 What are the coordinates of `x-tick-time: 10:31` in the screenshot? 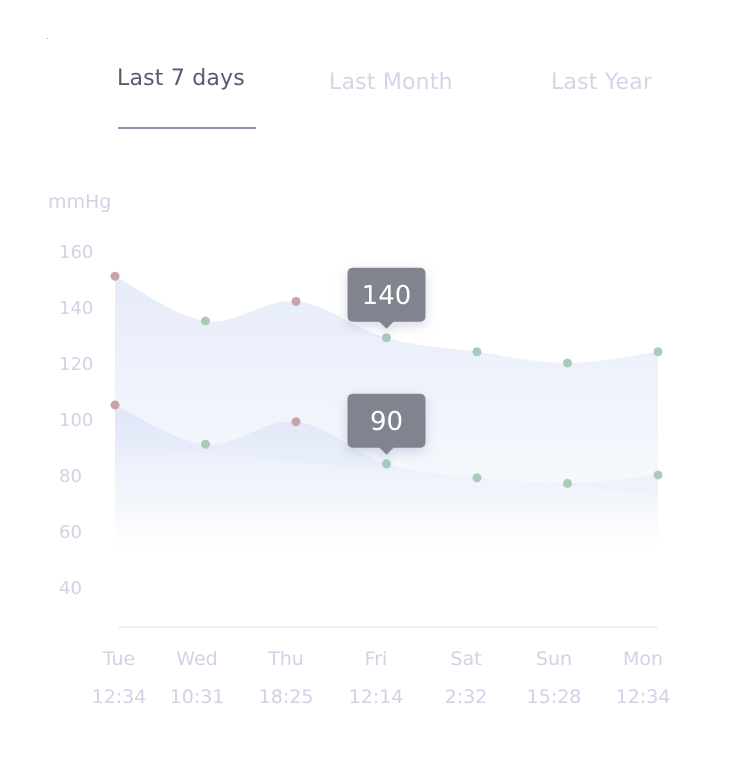 It's located at (197, 697).